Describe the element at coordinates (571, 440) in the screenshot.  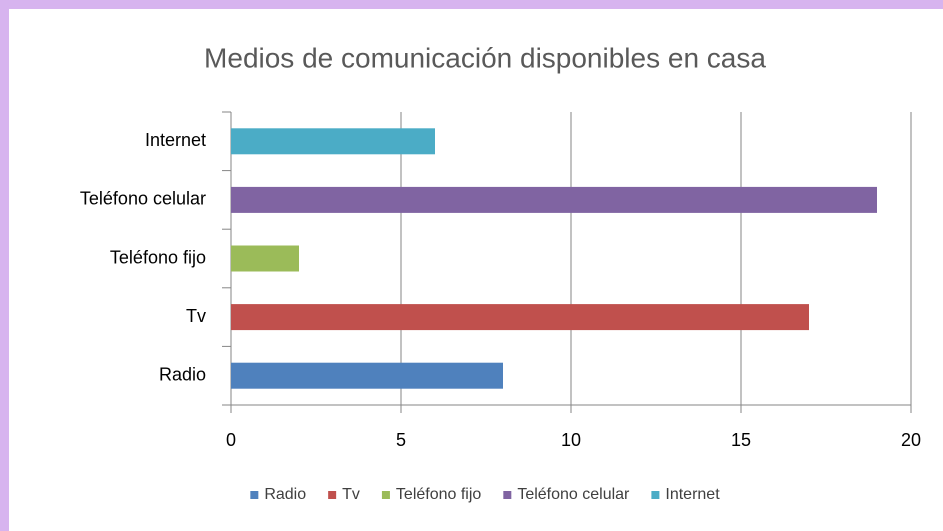
I see `x-tick-label: 10` at that location.